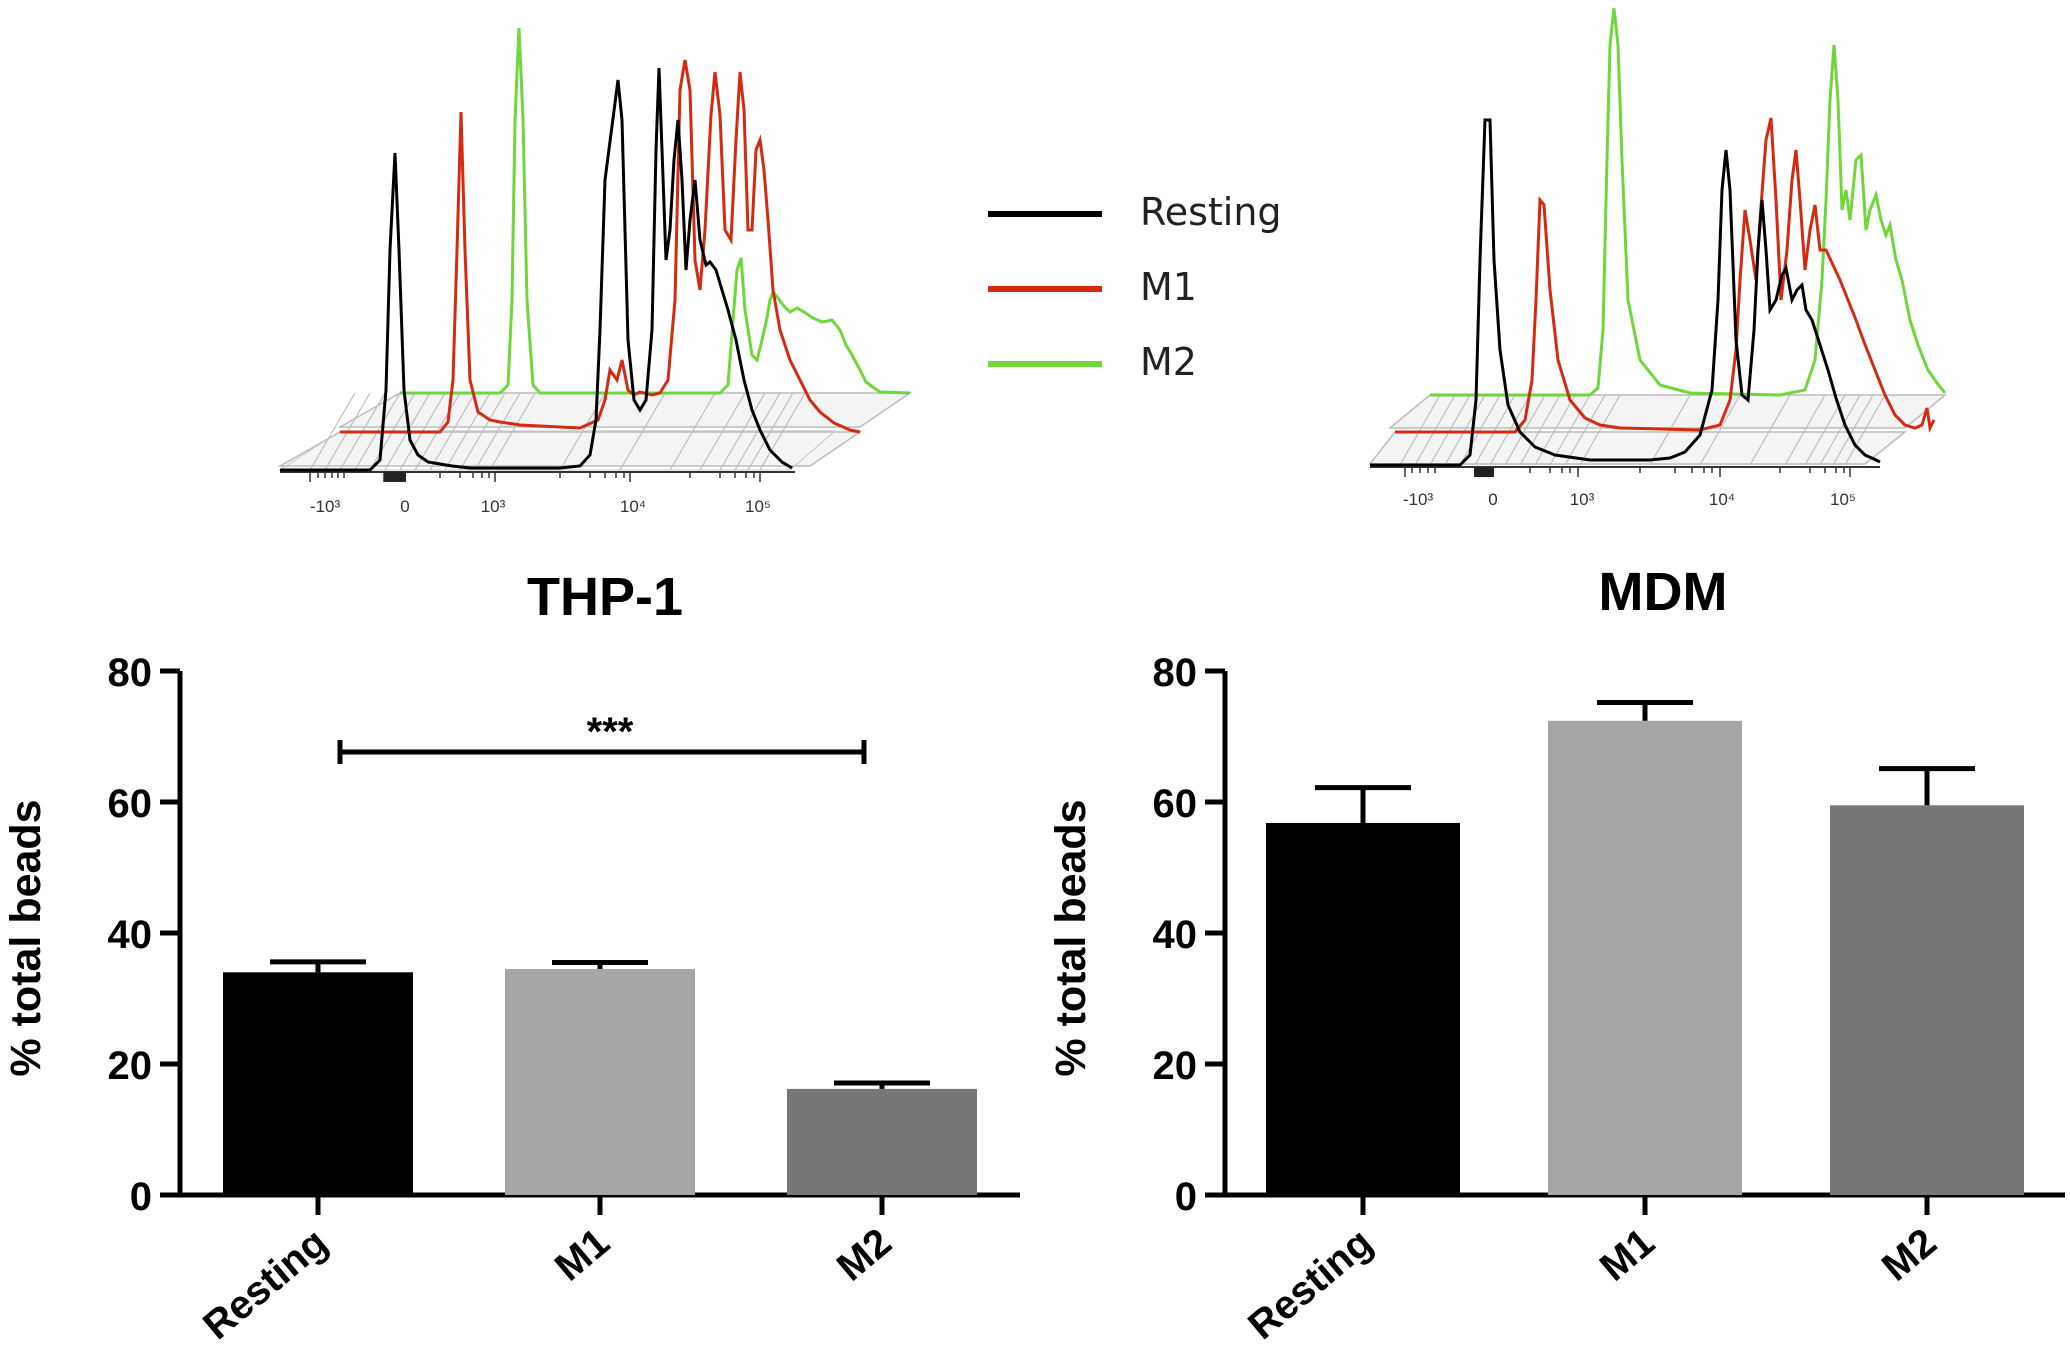  I want to click on histogram-thp1: -10³ 0 10³ 10⁴ 10⁵, so click(595, 271).